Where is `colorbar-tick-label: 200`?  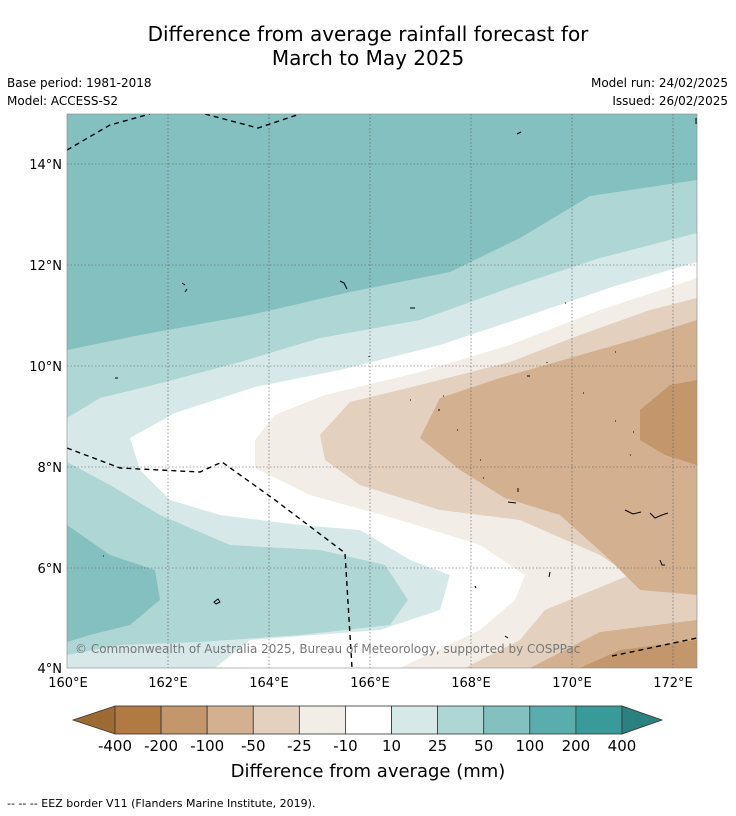 colorbar-tick-label: 200 is located at coordinates (576, 746).